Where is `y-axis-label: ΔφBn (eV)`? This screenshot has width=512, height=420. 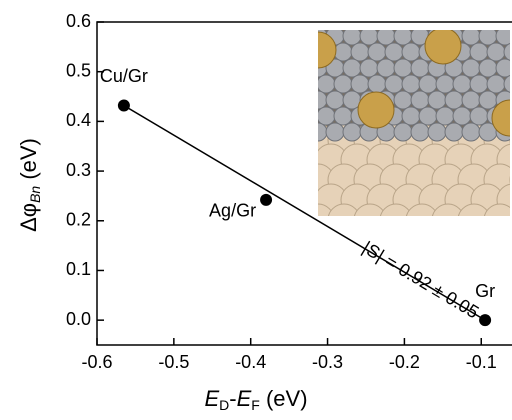 y-axis-label: ΔφBn (eV) is located at coordinates (29, 185).